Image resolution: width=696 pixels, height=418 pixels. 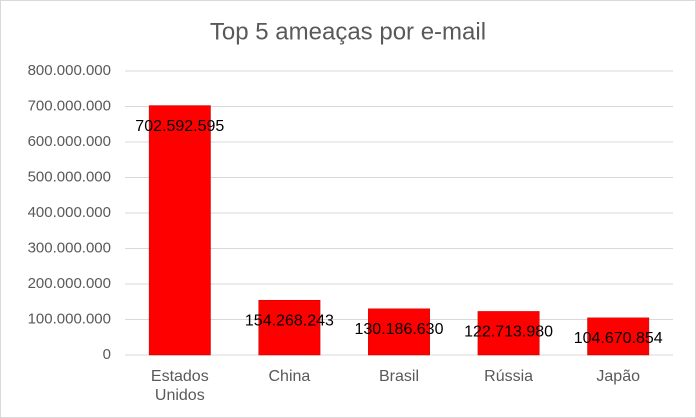 I want to click on y-tick-label: 700.000.000, so click(x=69, y=105).